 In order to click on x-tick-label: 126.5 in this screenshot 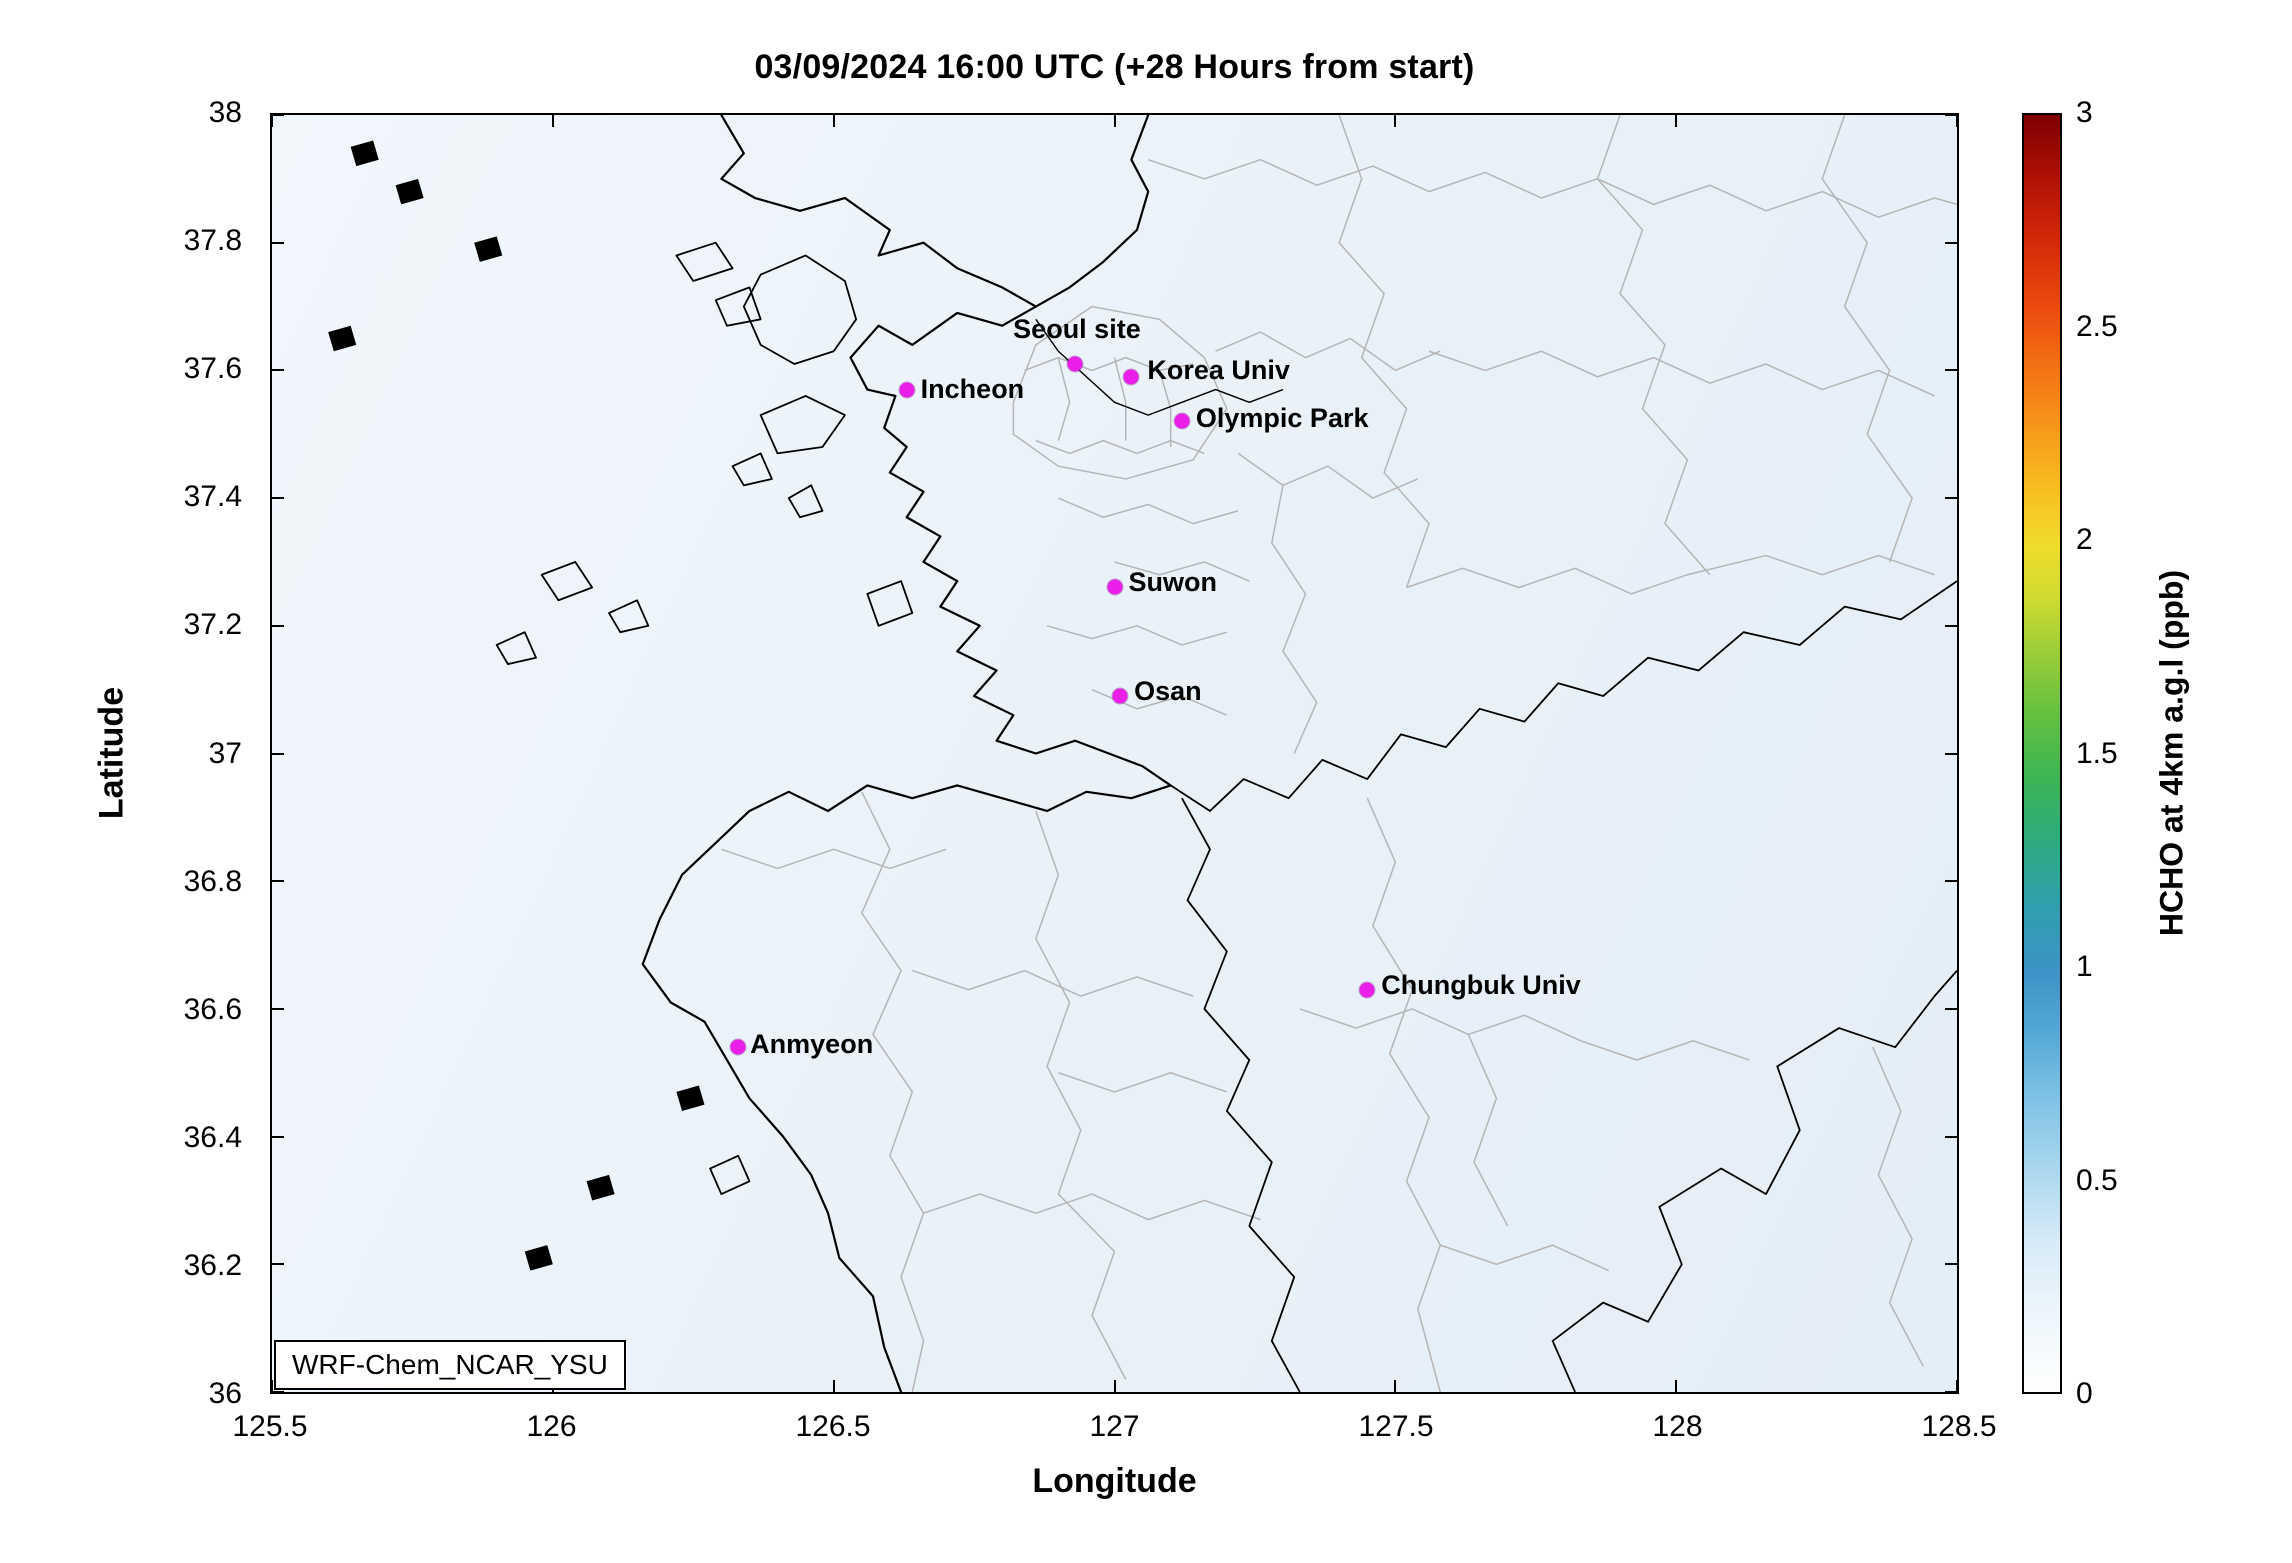, I will do `click(833, 1426)`.